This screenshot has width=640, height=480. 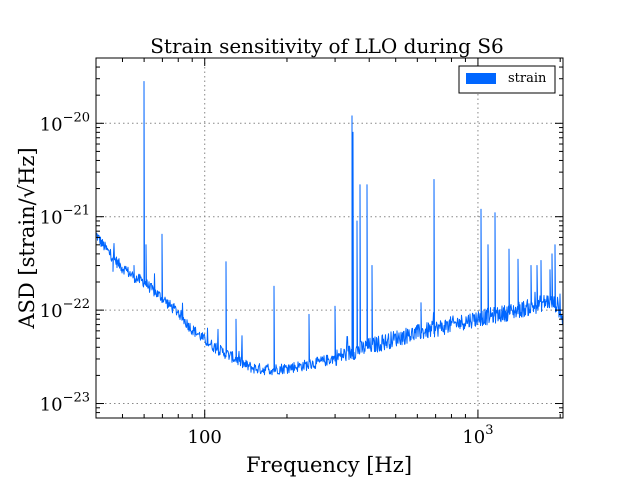 What do you see at coordinates (527, 78) in the screenshot?
I see `legend-label-strain: strain` at bounding box center [527, 78].